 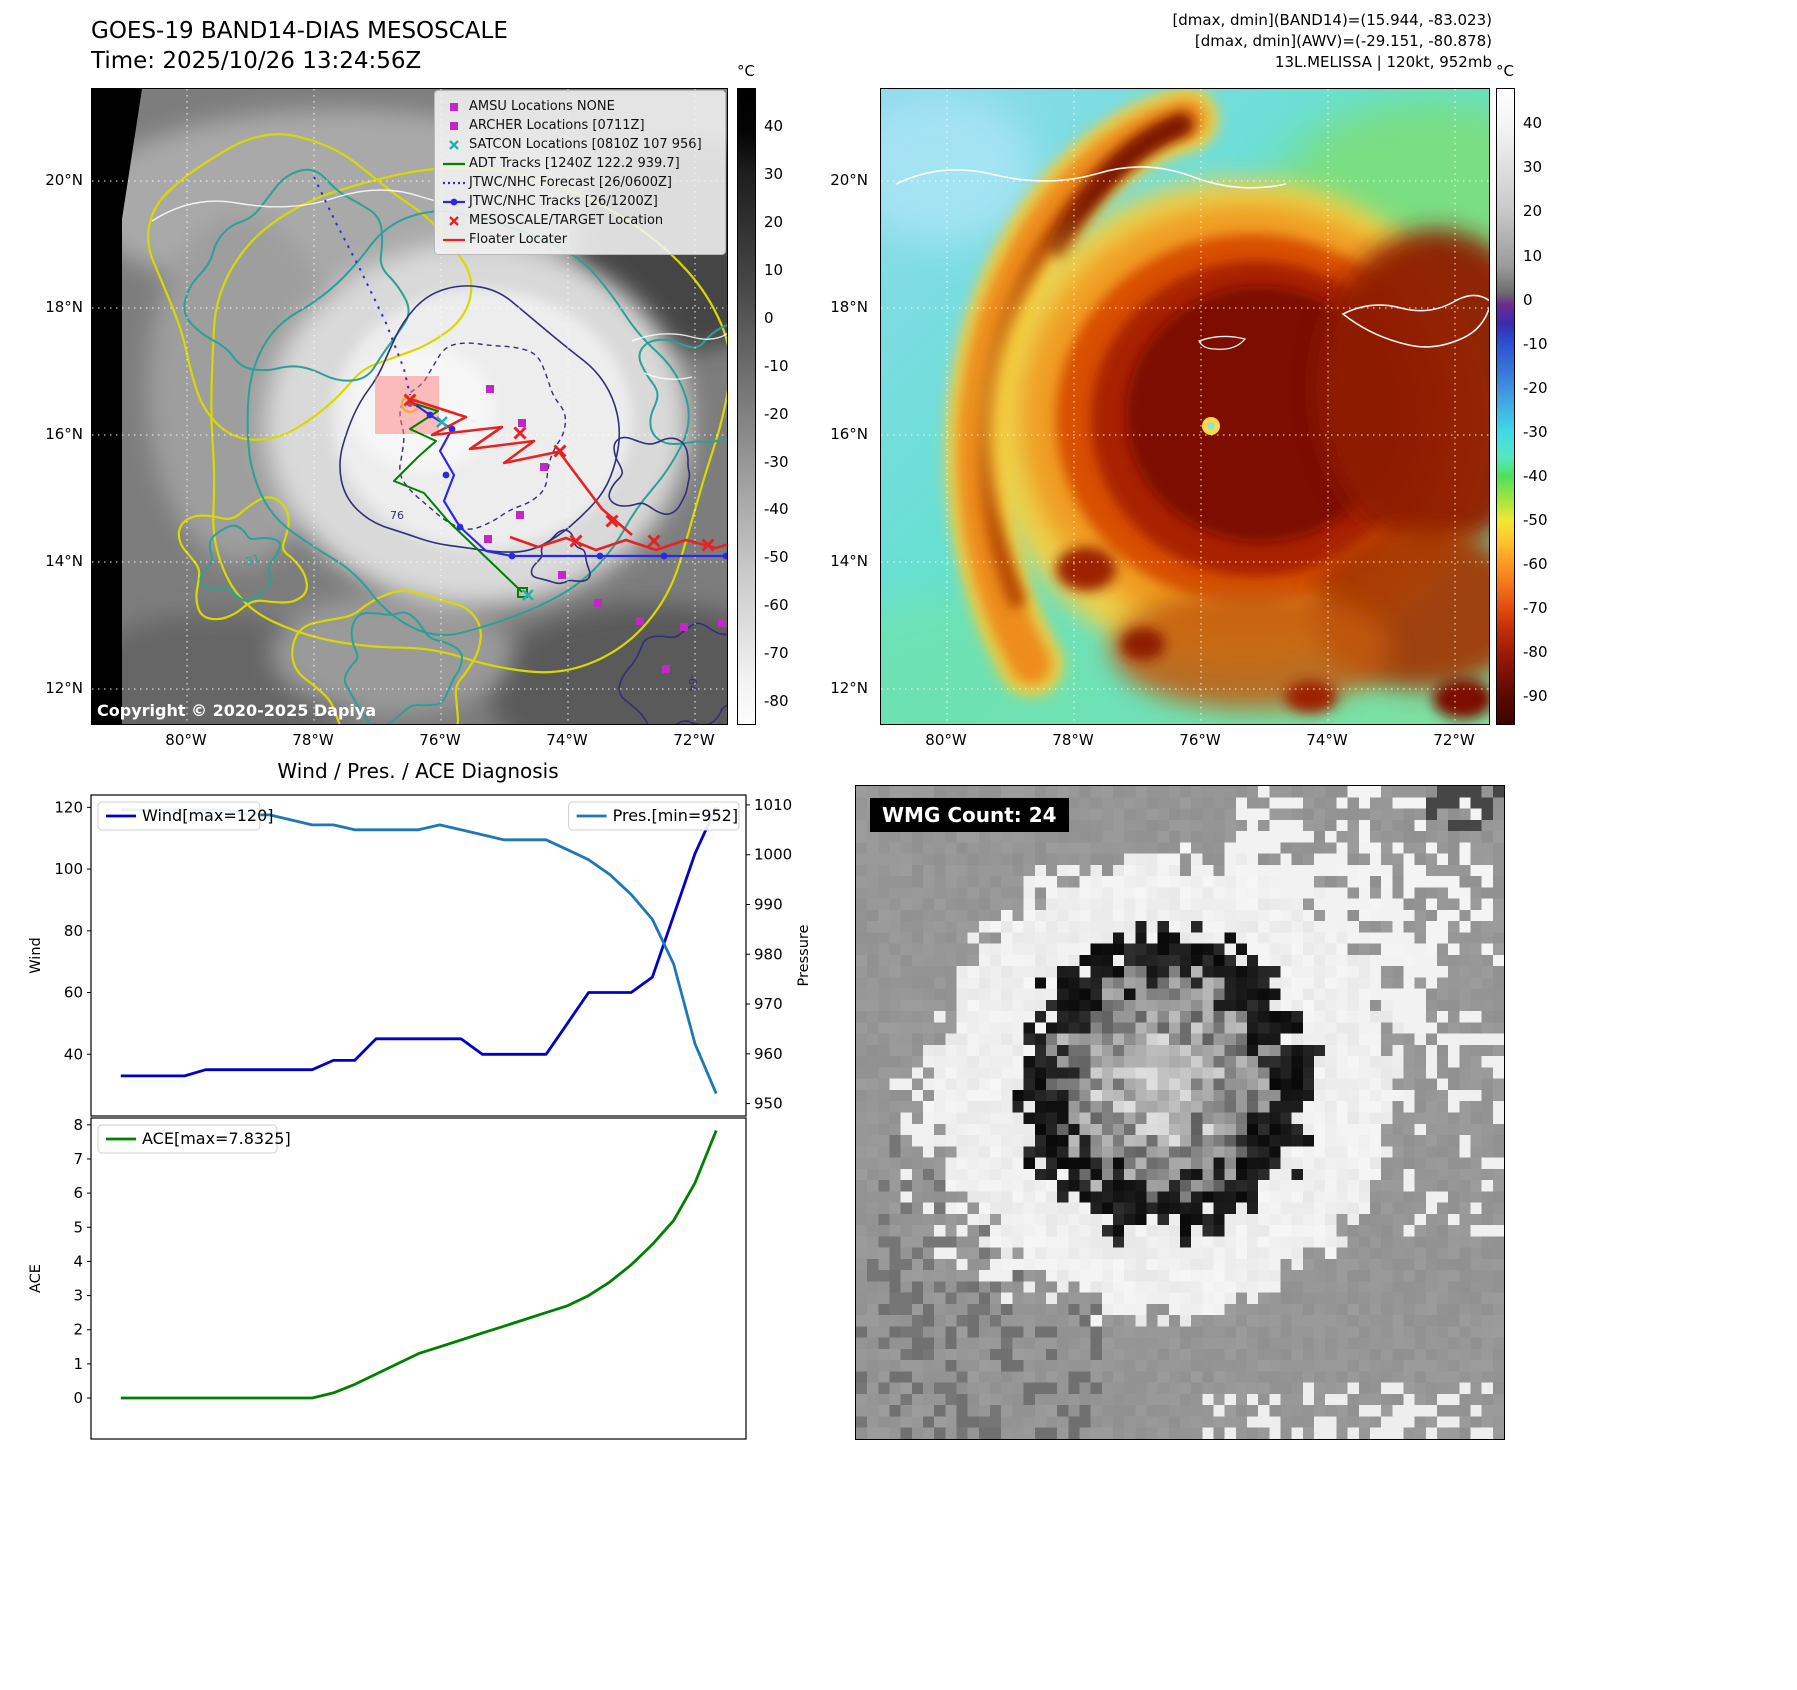 What do you see at coordinates (768, 954) in the screenshot?
I see `chart-y-tick: 980` at bounding box center [768, 954].